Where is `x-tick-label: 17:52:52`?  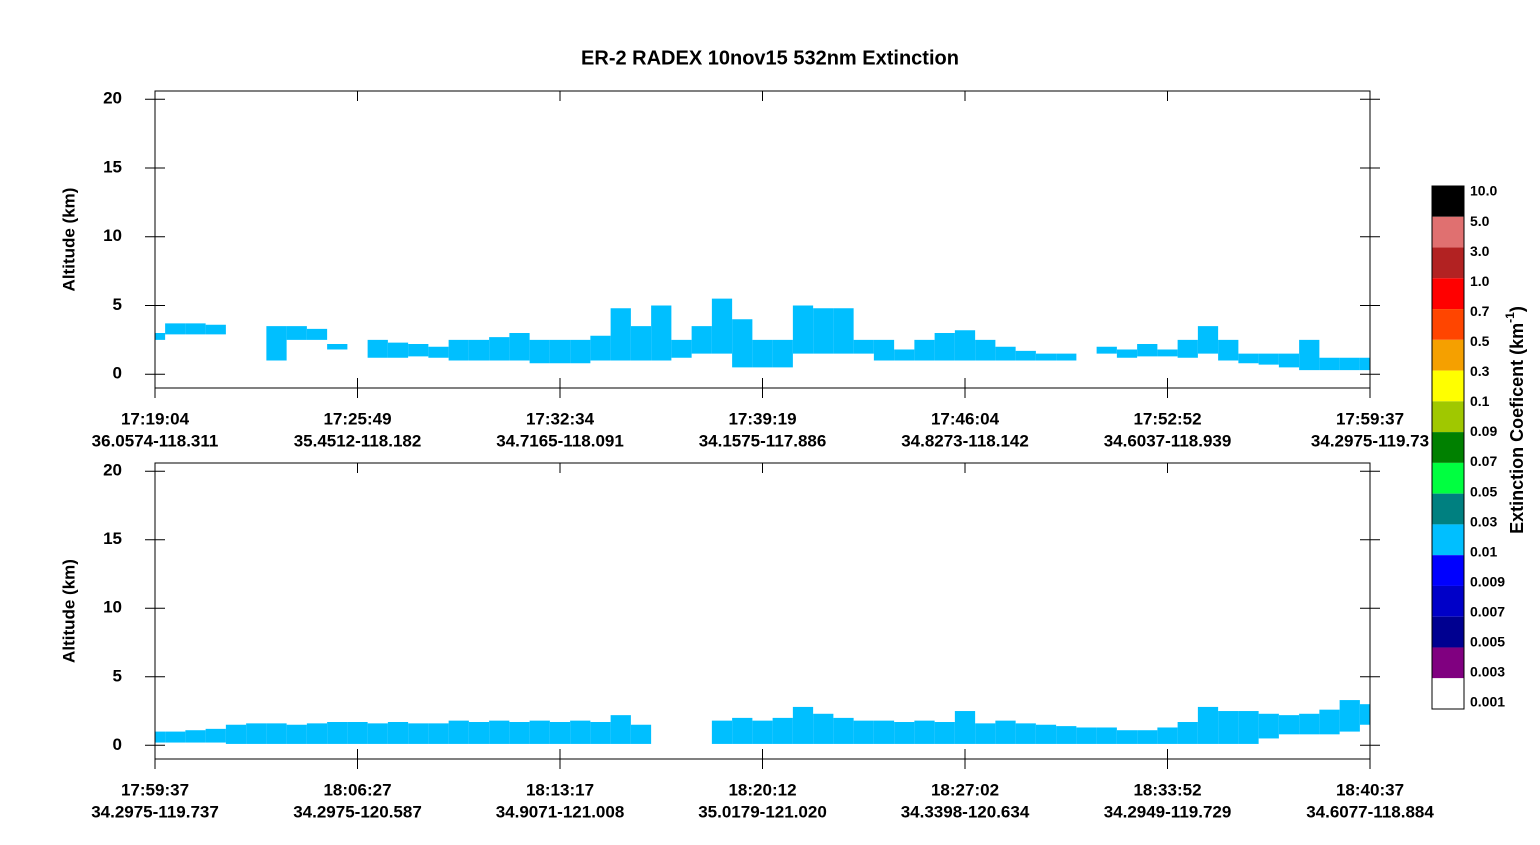 x-tick-label: 17:52:52 is located at coordinates (1167, 418).